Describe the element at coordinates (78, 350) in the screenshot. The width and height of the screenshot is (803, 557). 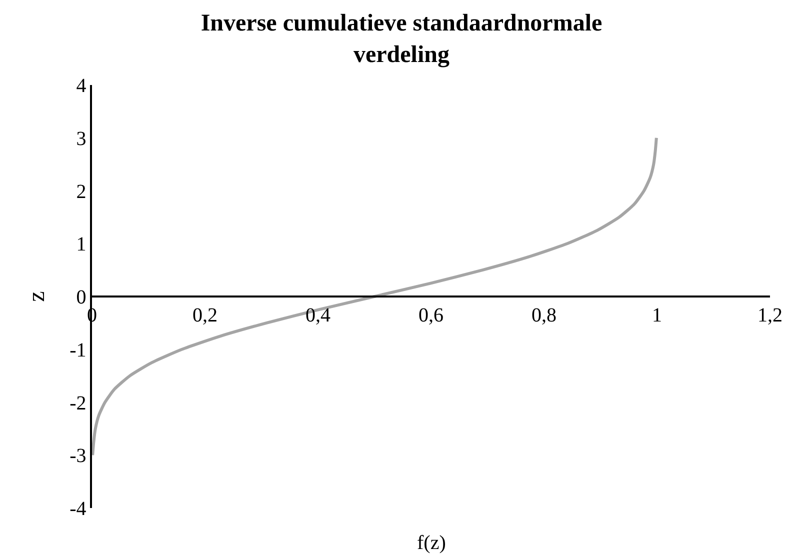
I see `y-tick-label: -1` at that location.